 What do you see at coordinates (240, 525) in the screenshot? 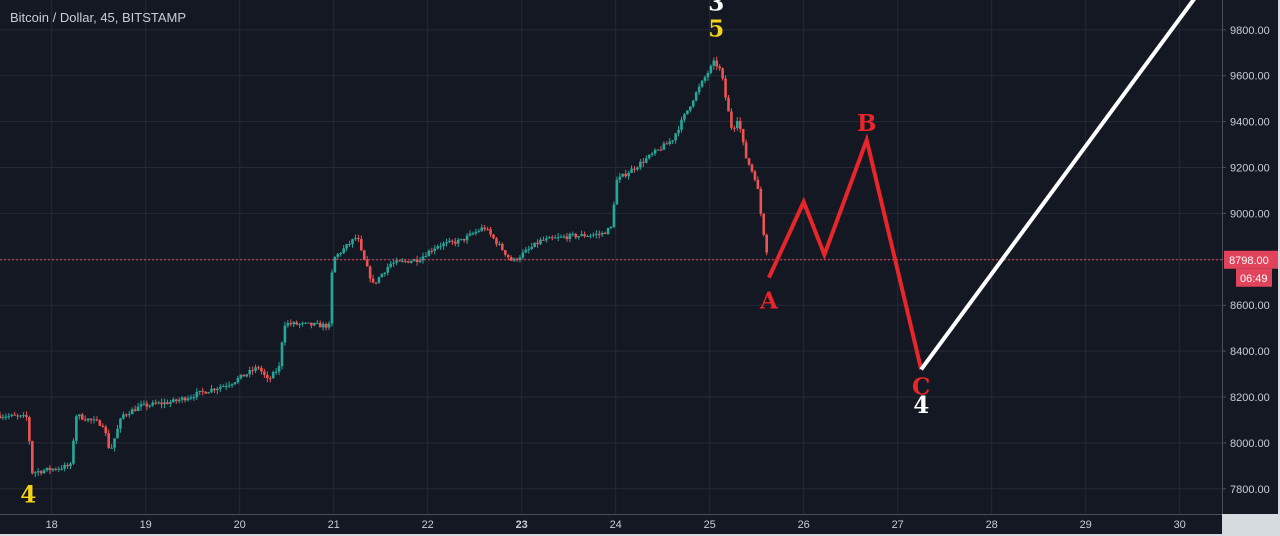
I see `x-tick-label: 20` at bounding box center [240, 525].